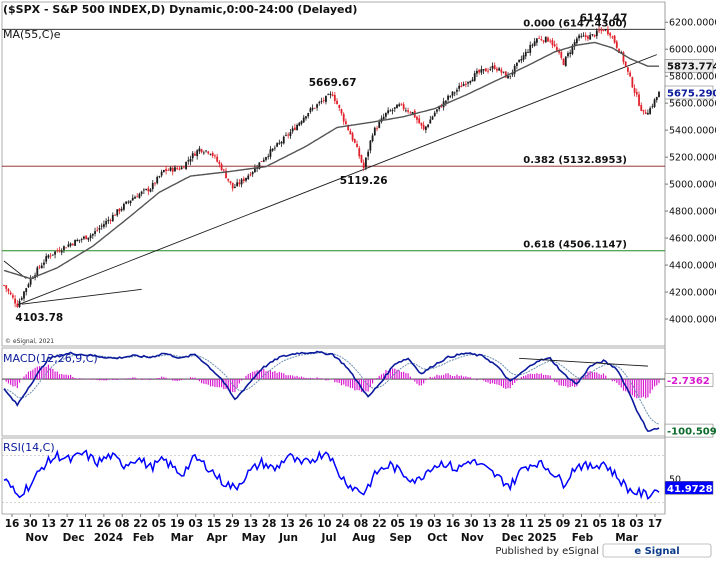 The image size is (716, 563). What do you see at coordinates (140, 524) in the screenshot?
I see `time-tick-label: 22` at bounding box center [140, 524].